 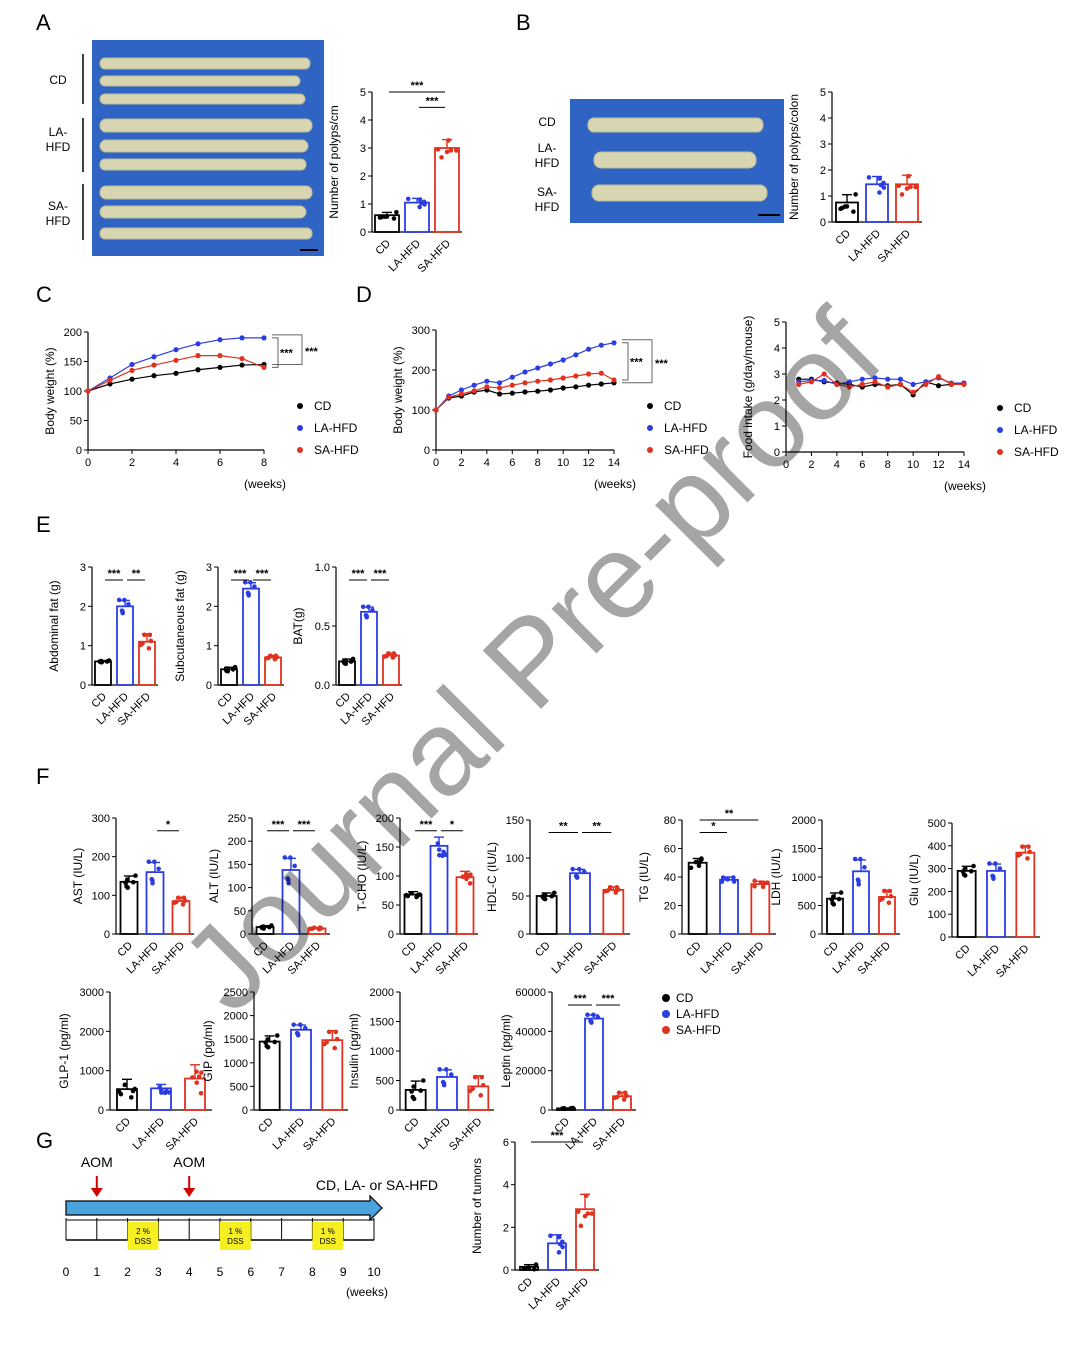 I want to click on y-axis-label: GIP (pg/ml), so click(x=208, y=1050).